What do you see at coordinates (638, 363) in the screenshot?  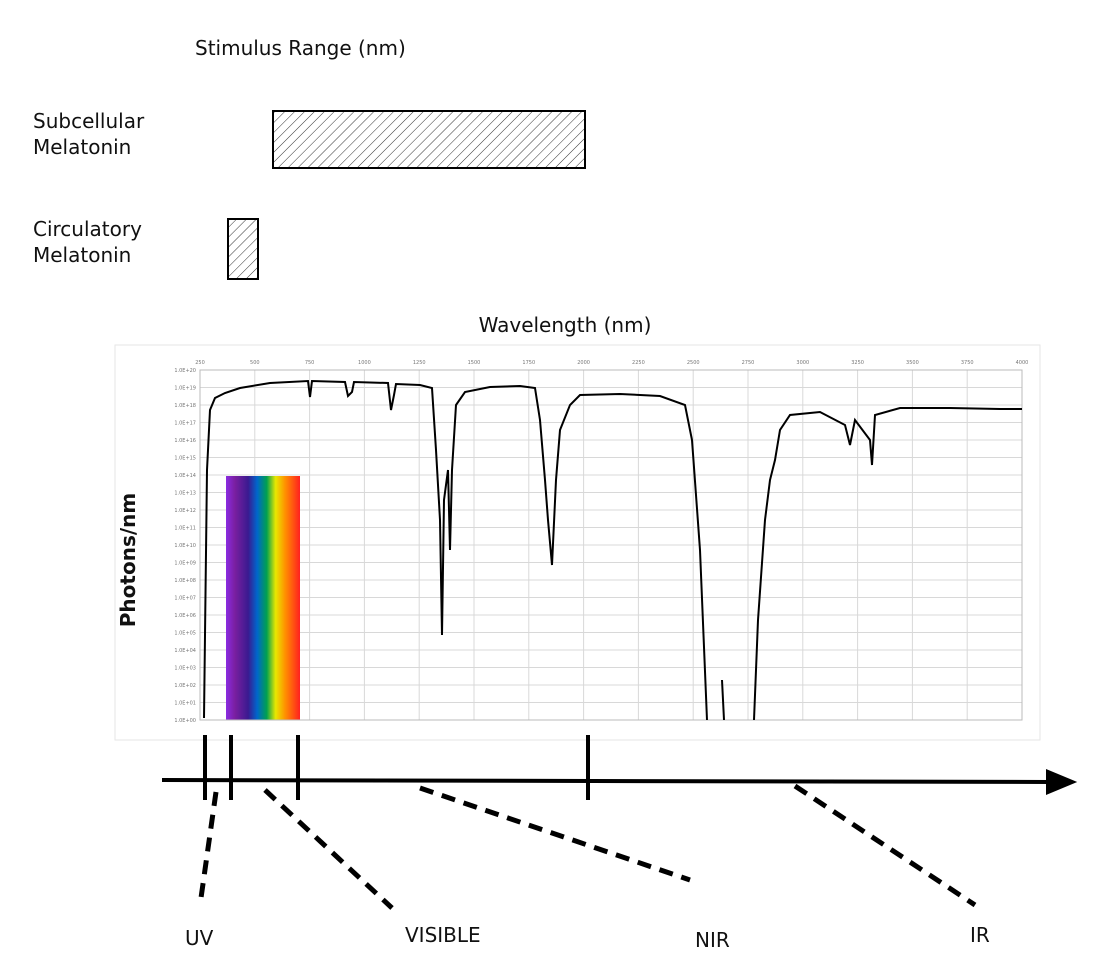 I see `x-tick-label: 2250` at bounding box center [638, 363].